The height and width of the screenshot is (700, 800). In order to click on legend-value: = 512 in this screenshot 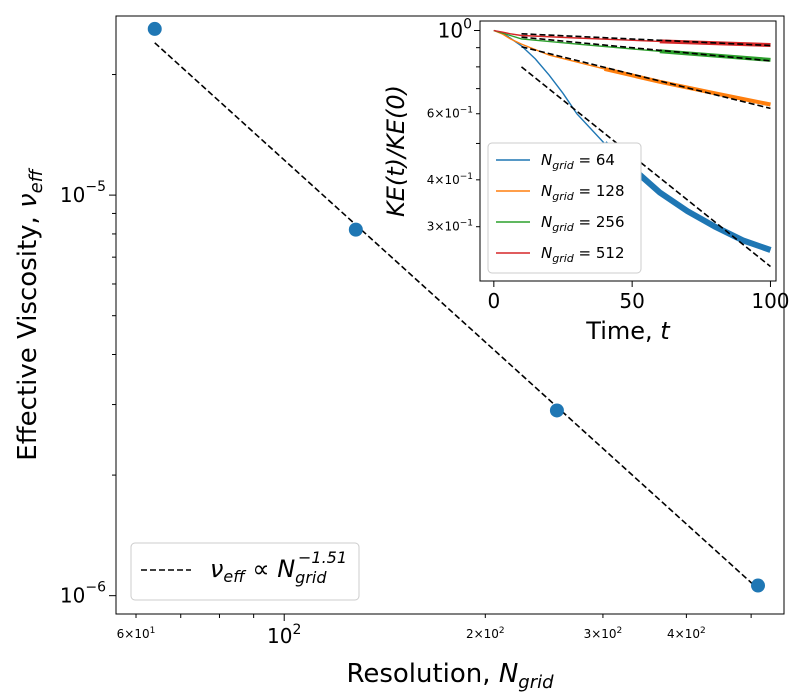, I will do `click(599, 253)`.